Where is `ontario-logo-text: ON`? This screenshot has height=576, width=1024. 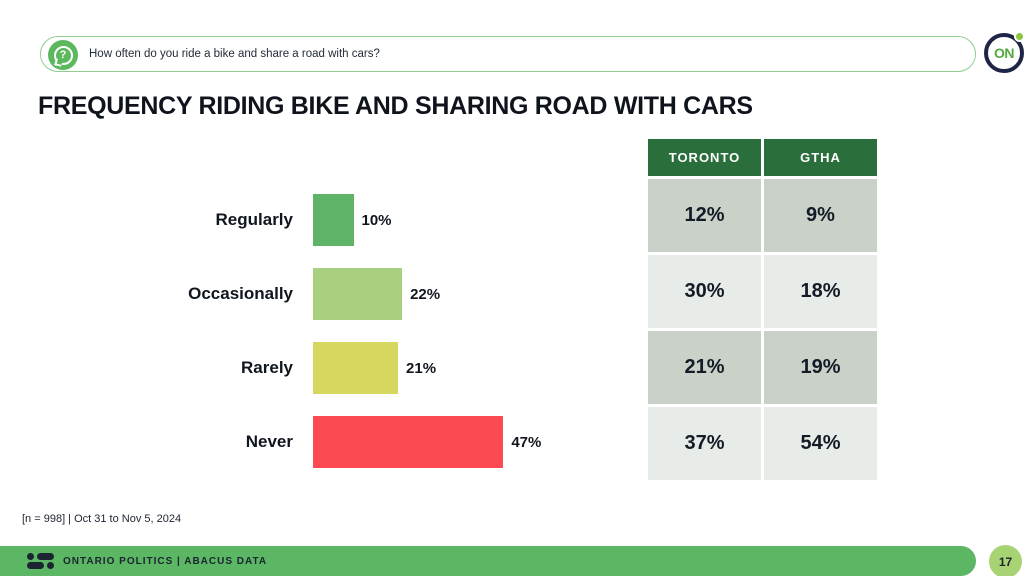
ontario-logo-text: ON is located at coordinates (1004, 53).